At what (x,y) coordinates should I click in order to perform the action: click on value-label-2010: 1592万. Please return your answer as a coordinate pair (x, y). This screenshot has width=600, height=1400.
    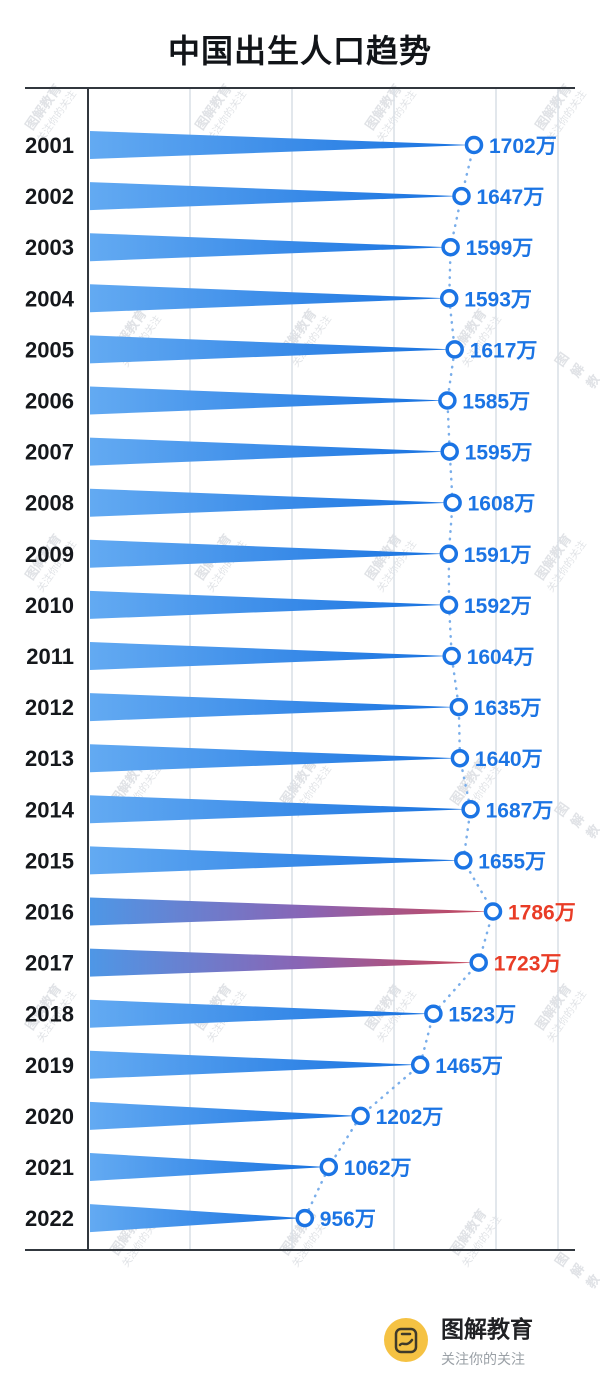
    Looking at the image, I should click on (498, 606).